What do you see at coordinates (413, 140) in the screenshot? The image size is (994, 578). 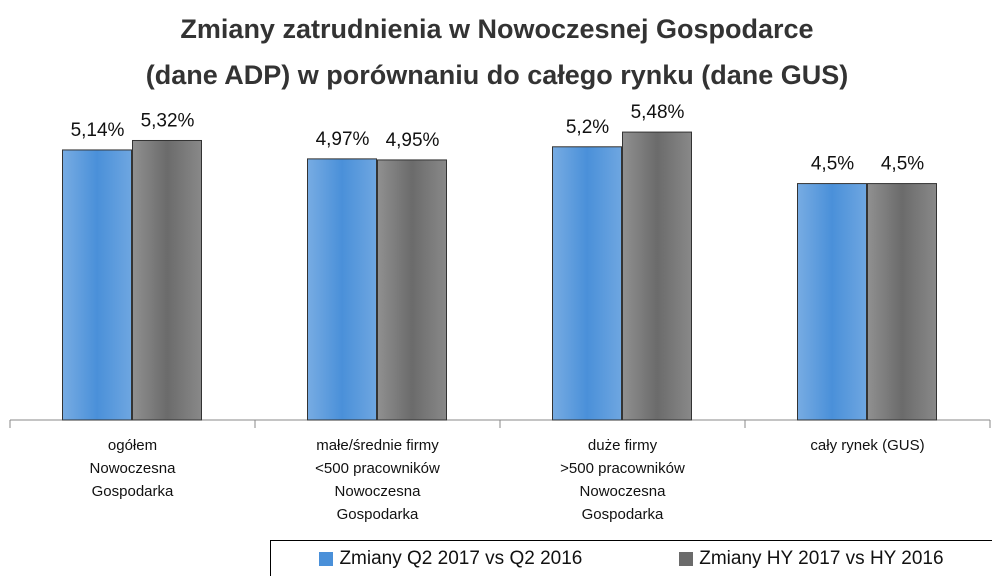 I see `data-label: 4,95%` at bounding box center [413, 140].